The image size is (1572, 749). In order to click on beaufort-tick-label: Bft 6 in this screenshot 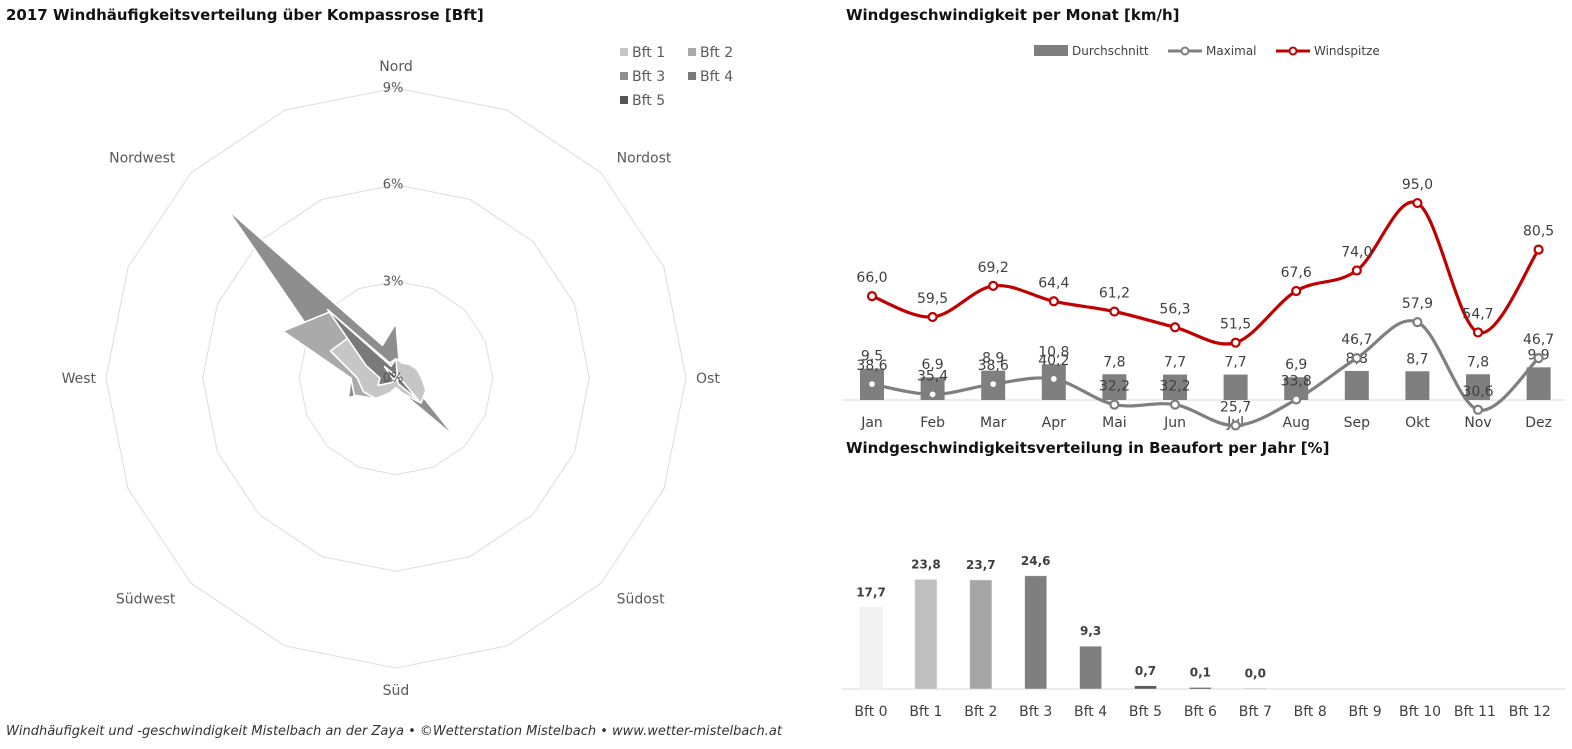, I will do `click(1200, 712)`.